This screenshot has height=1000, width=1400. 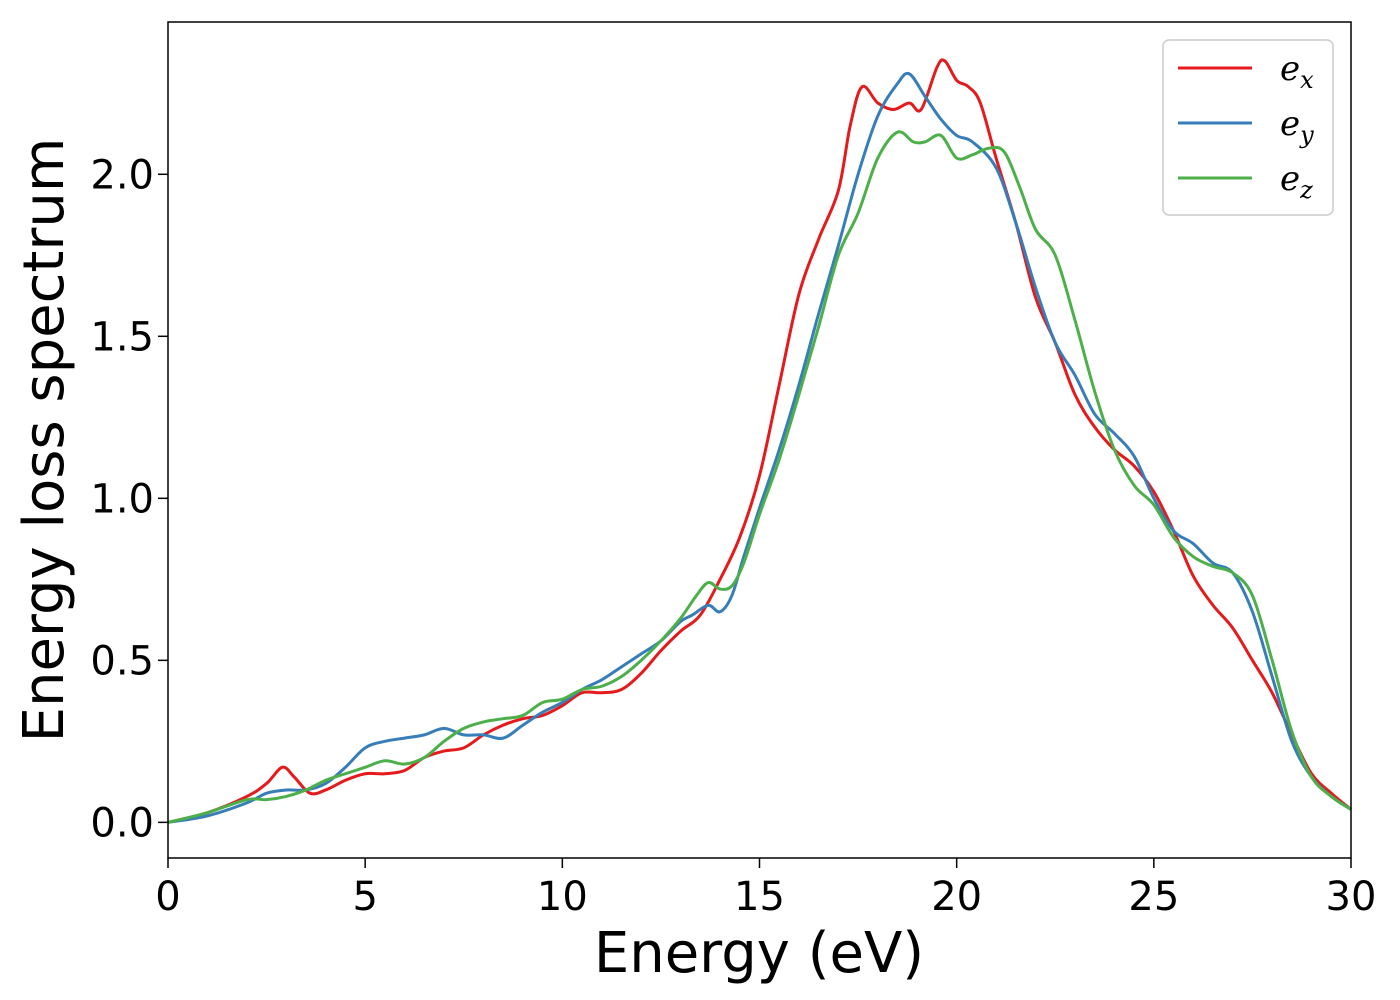 What do you see at coordinates (44, 440) in the screenshot?
I see `y-axis-title: Energy loss spectrum` at bounding box center [44, 440].